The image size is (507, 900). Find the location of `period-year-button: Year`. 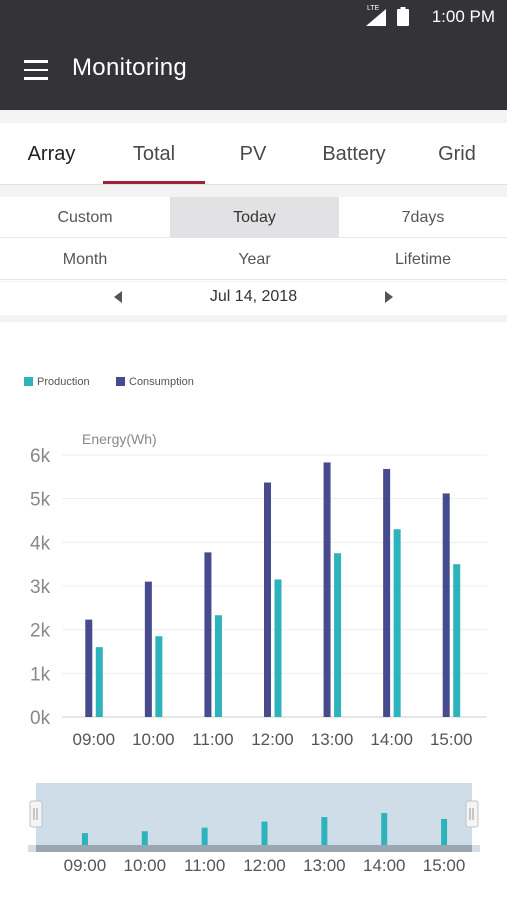

period-year-button: Year is located at coordinates (254, 259).